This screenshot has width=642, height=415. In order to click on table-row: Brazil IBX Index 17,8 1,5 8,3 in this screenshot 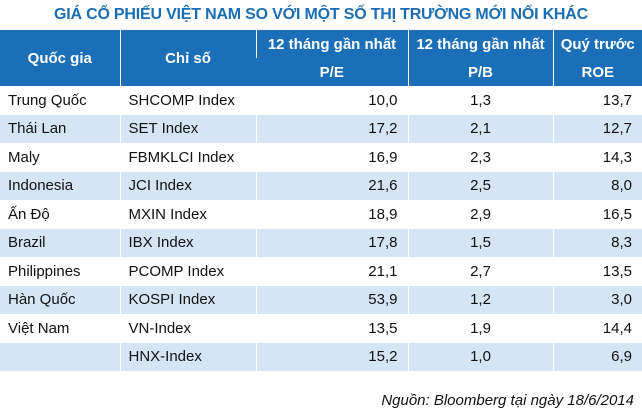, I will do `click(321, 242)`.